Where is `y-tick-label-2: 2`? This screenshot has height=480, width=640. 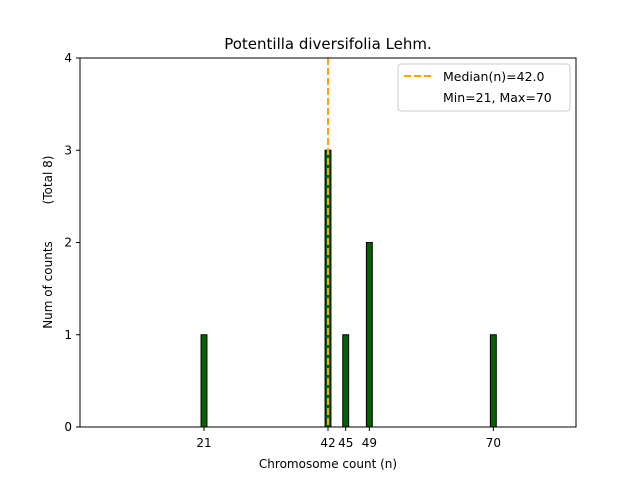 y-tick-label-2: 2 is located at coordinates (68, 243).